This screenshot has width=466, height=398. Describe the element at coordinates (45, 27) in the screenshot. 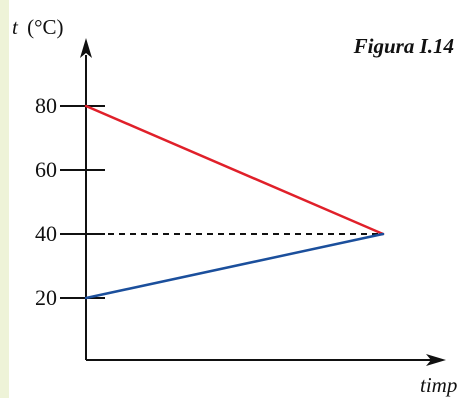

I see `y-axis-label-unit: (°C)` at that location.